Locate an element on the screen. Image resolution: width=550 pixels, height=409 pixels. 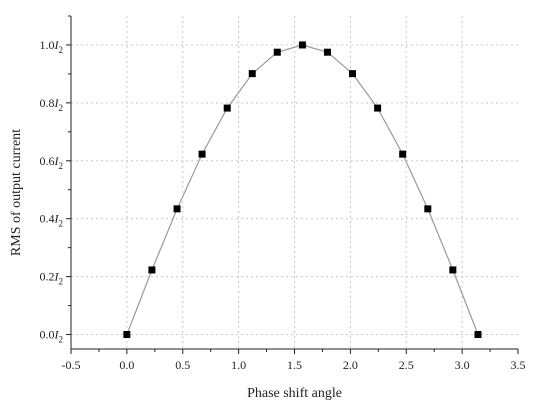
y-tick-label: 0.2I2 is located at coordinates (52, 278).